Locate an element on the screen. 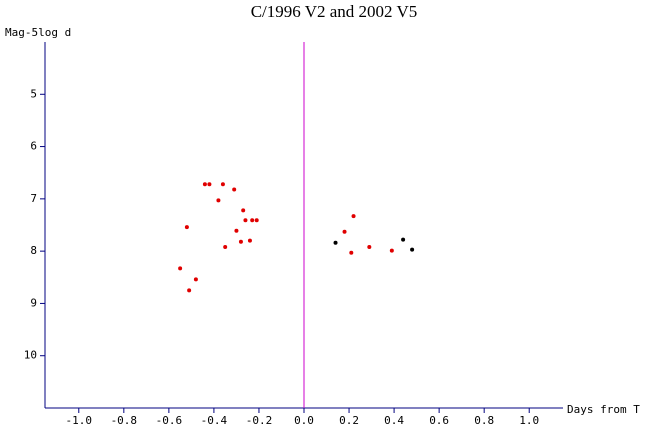  y-tick-label: 10 is located at coordinates (30, 355).